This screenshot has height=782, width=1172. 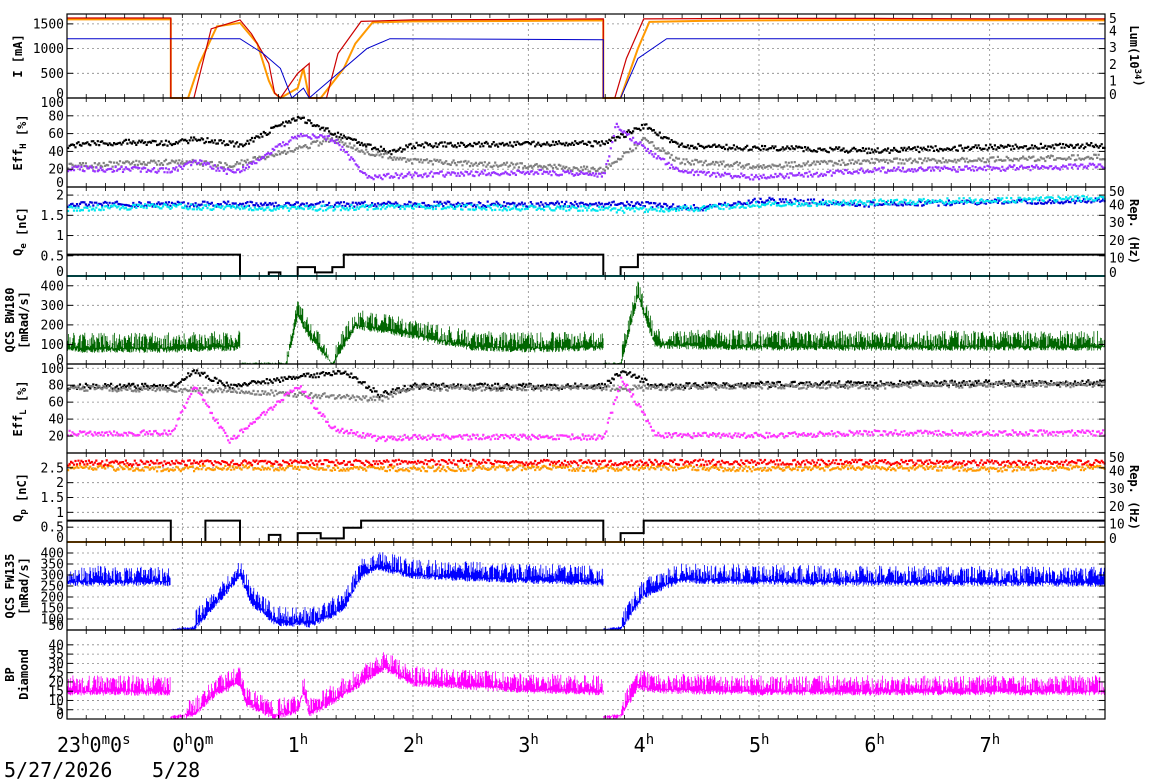 I want to click on y-tick-label: 25, so click(x=56, y=673).